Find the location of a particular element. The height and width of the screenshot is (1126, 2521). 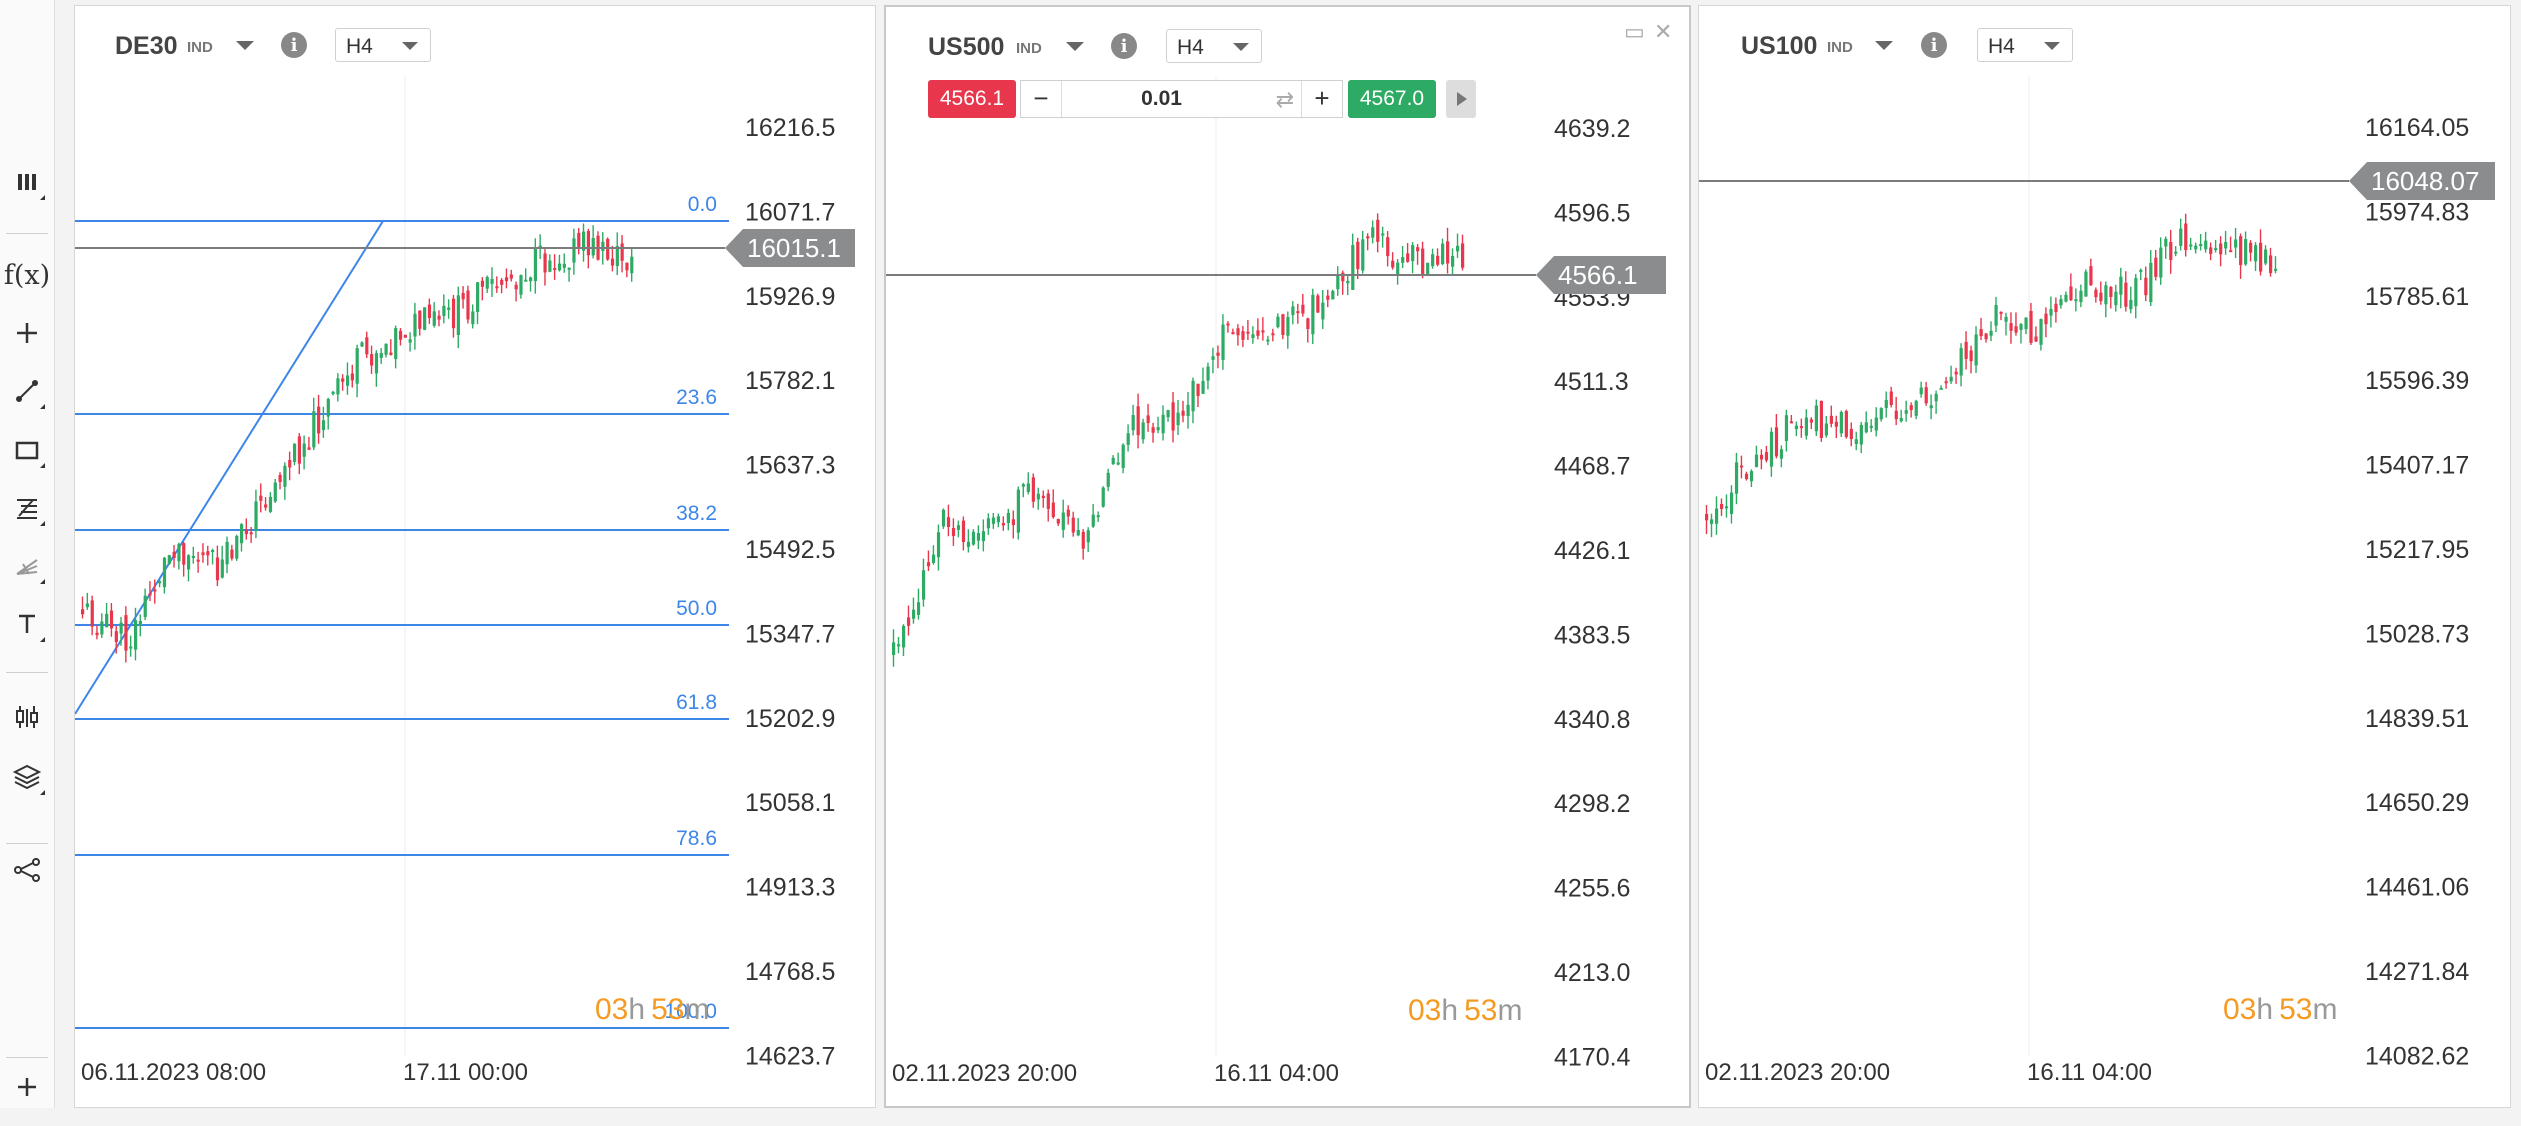

candles-icon is located at coordinates (27, 717).